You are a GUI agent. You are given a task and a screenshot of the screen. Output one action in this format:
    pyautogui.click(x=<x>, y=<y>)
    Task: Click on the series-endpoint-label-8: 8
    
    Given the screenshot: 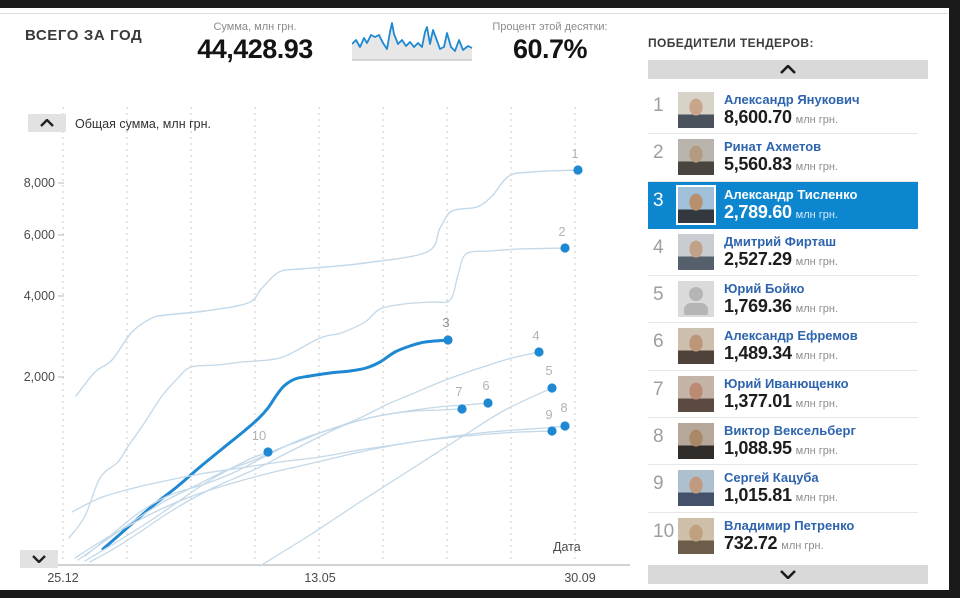 What is the action you would take?
    pyautogui.click(x=563, y=407)
    